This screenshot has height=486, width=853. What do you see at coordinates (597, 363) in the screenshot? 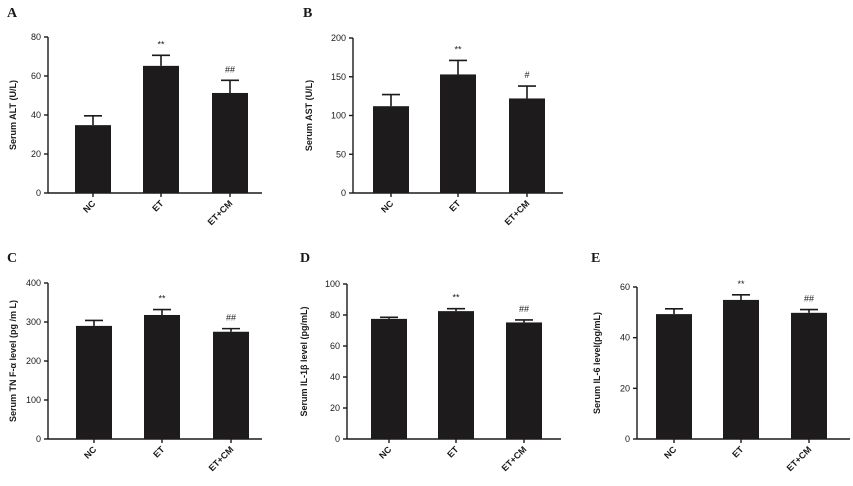
I see `y-axis-label: Serum IL-6 level(pg/mL)` at bounding box center [597, 363].